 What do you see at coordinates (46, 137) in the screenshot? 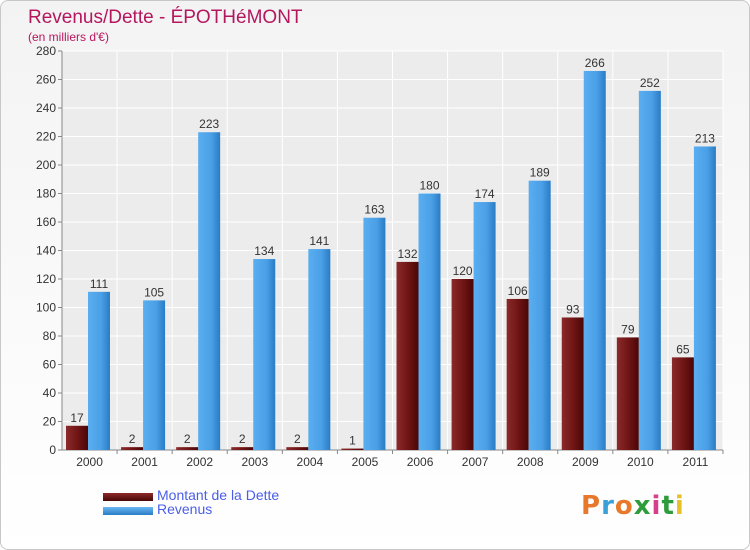
I see `y-tick-label: 220` at bounding box center [46, 137].